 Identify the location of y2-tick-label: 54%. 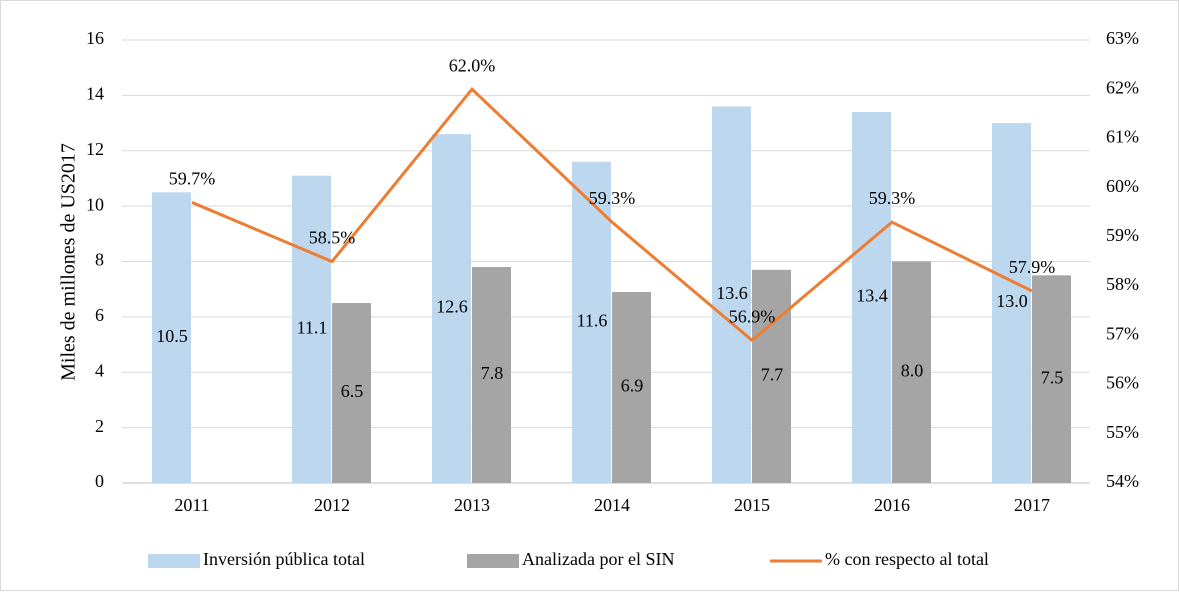
(1122, 481).